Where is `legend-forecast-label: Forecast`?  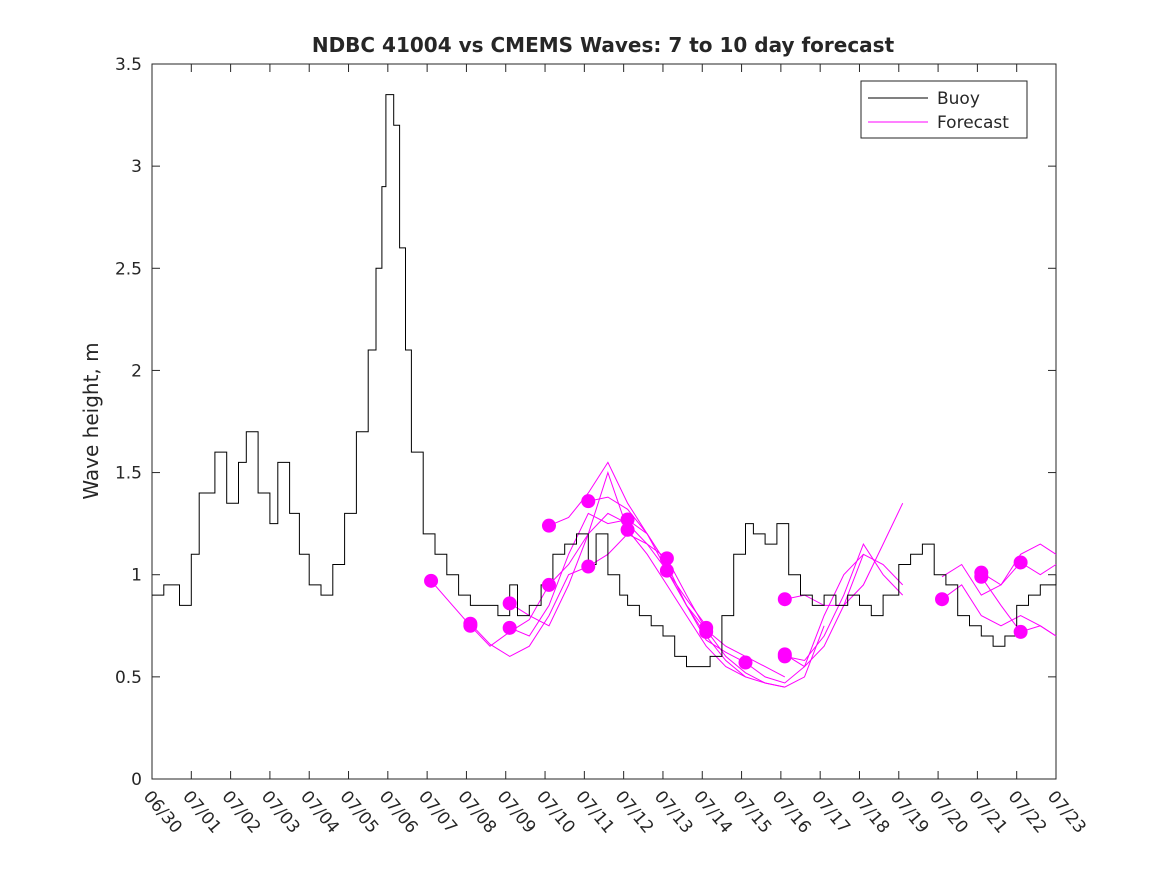 legend-forecast-label: Forecast is located at coordinates (973, 123).